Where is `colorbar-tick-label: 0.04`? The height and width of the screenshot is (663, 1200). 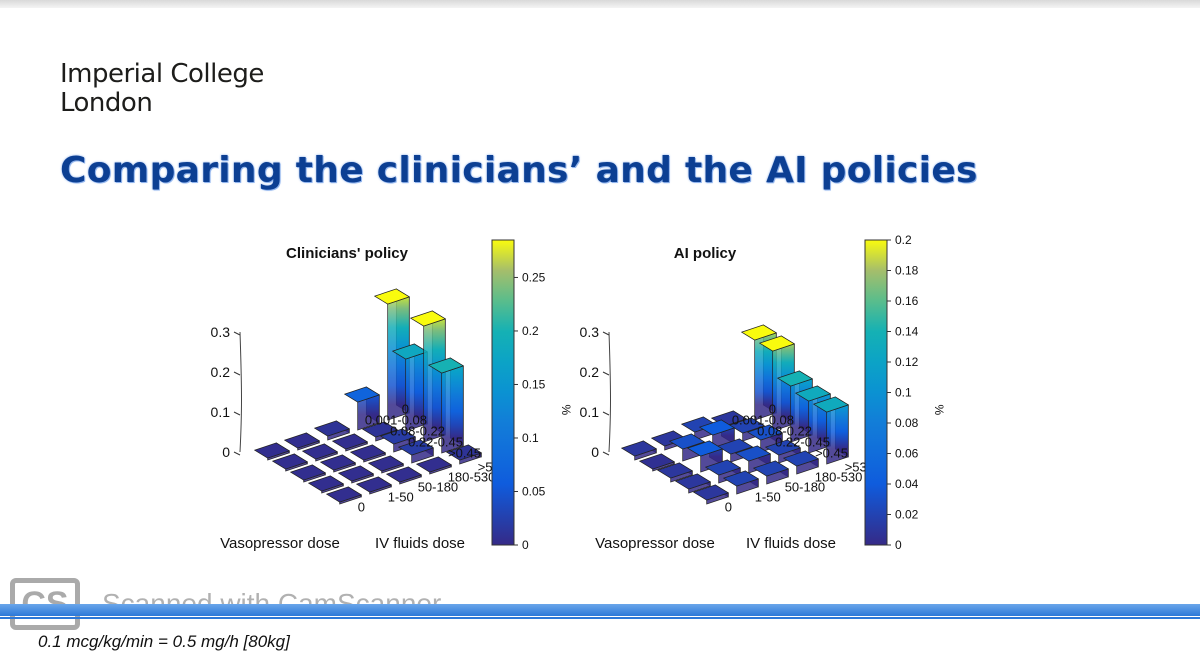
colorbar-tick-label: 0.04 is located at coordinates (907, 484).